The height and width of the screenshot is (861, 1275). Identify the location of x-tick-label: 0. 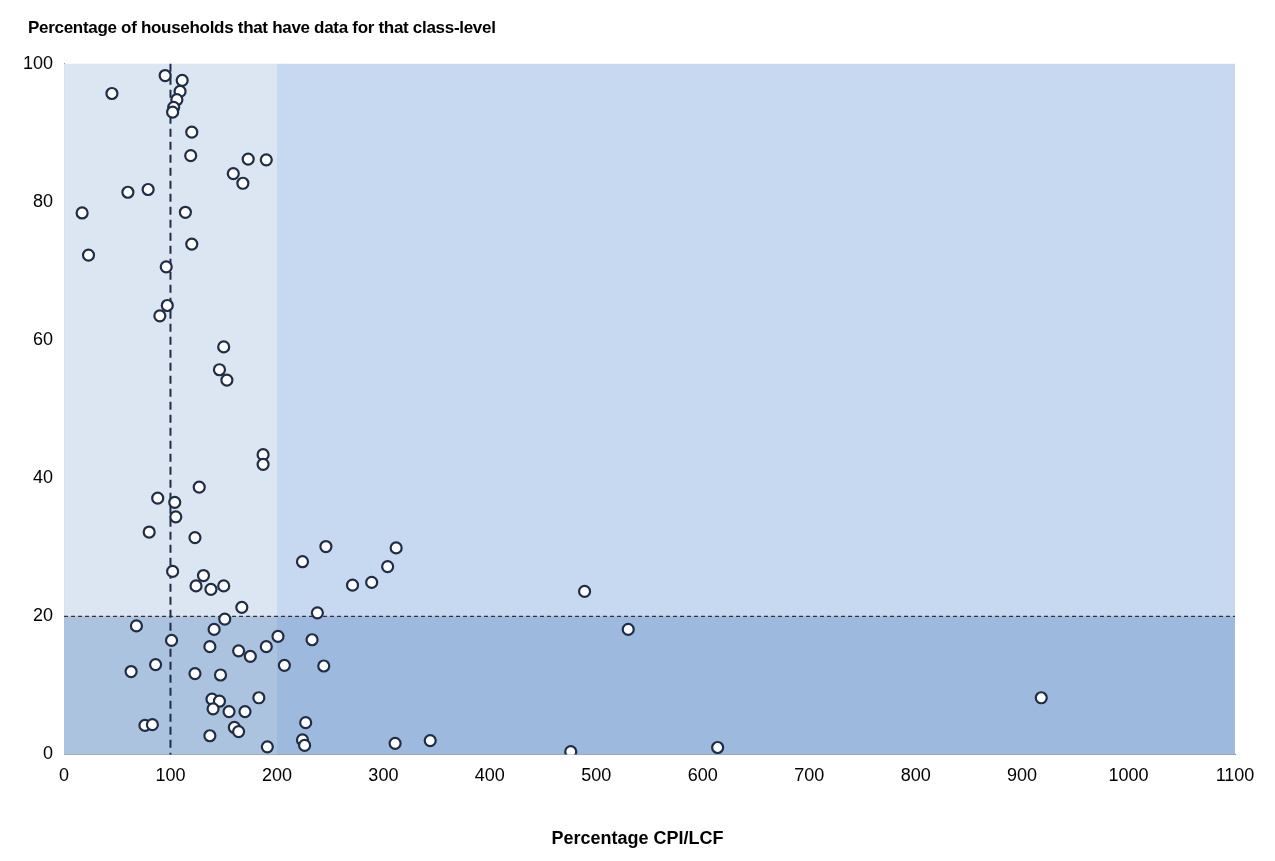
(64, 775).